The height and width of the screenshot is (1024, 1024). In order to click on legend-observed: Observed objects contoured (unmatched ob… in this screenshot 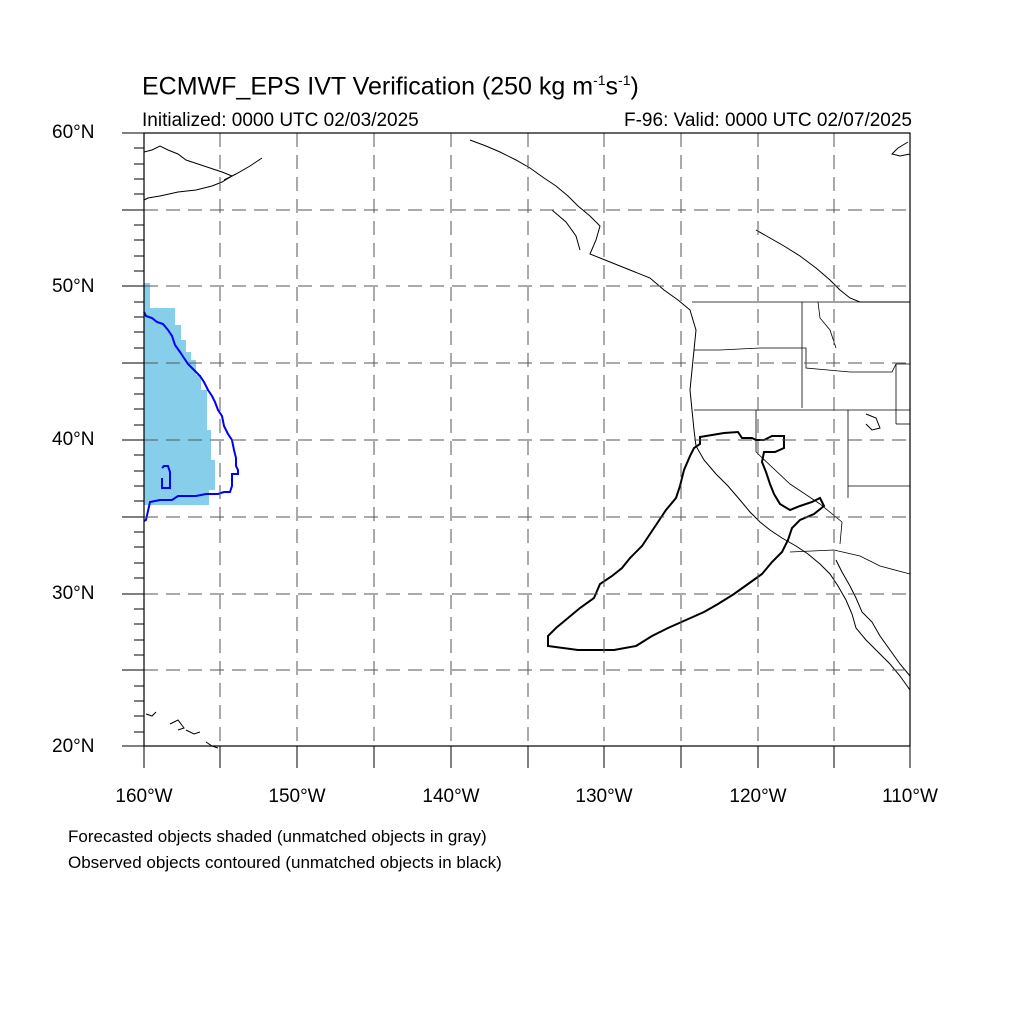, I will do `click(285, 862)`.